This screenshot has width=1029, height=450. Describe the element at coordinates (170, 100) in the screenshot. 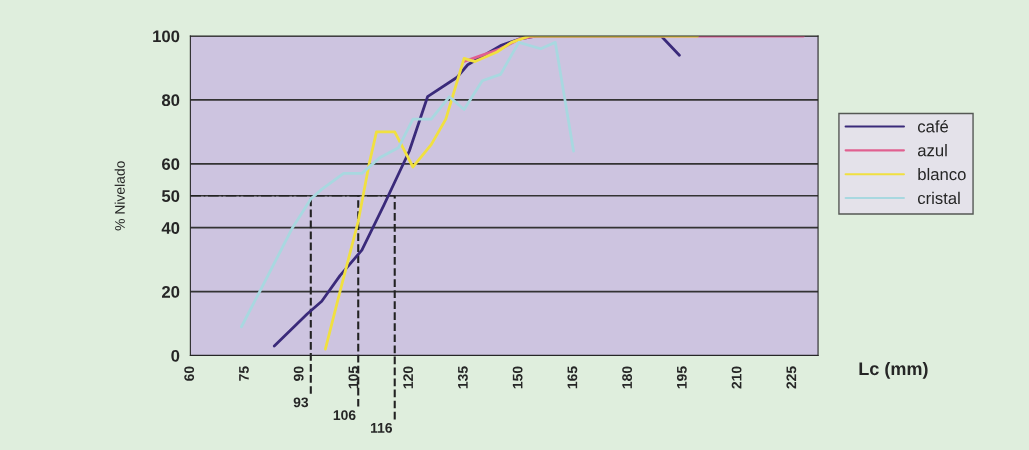

I see `y-tick-label: 80` at that location.